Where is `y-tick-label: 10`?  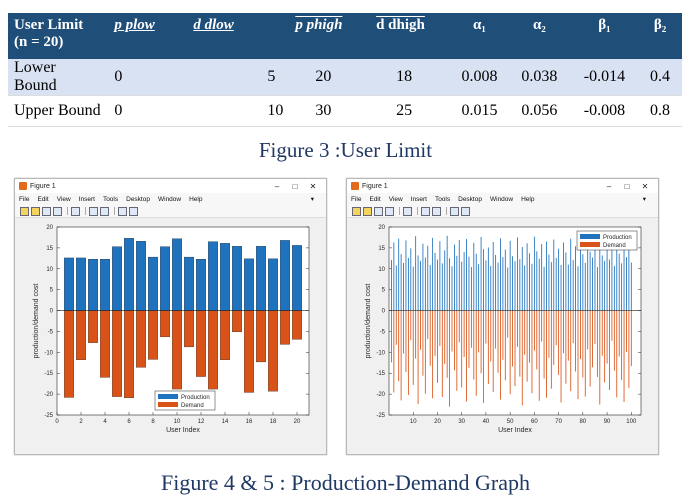
y-tick-label: 10 is located at coordinates (49, 270).